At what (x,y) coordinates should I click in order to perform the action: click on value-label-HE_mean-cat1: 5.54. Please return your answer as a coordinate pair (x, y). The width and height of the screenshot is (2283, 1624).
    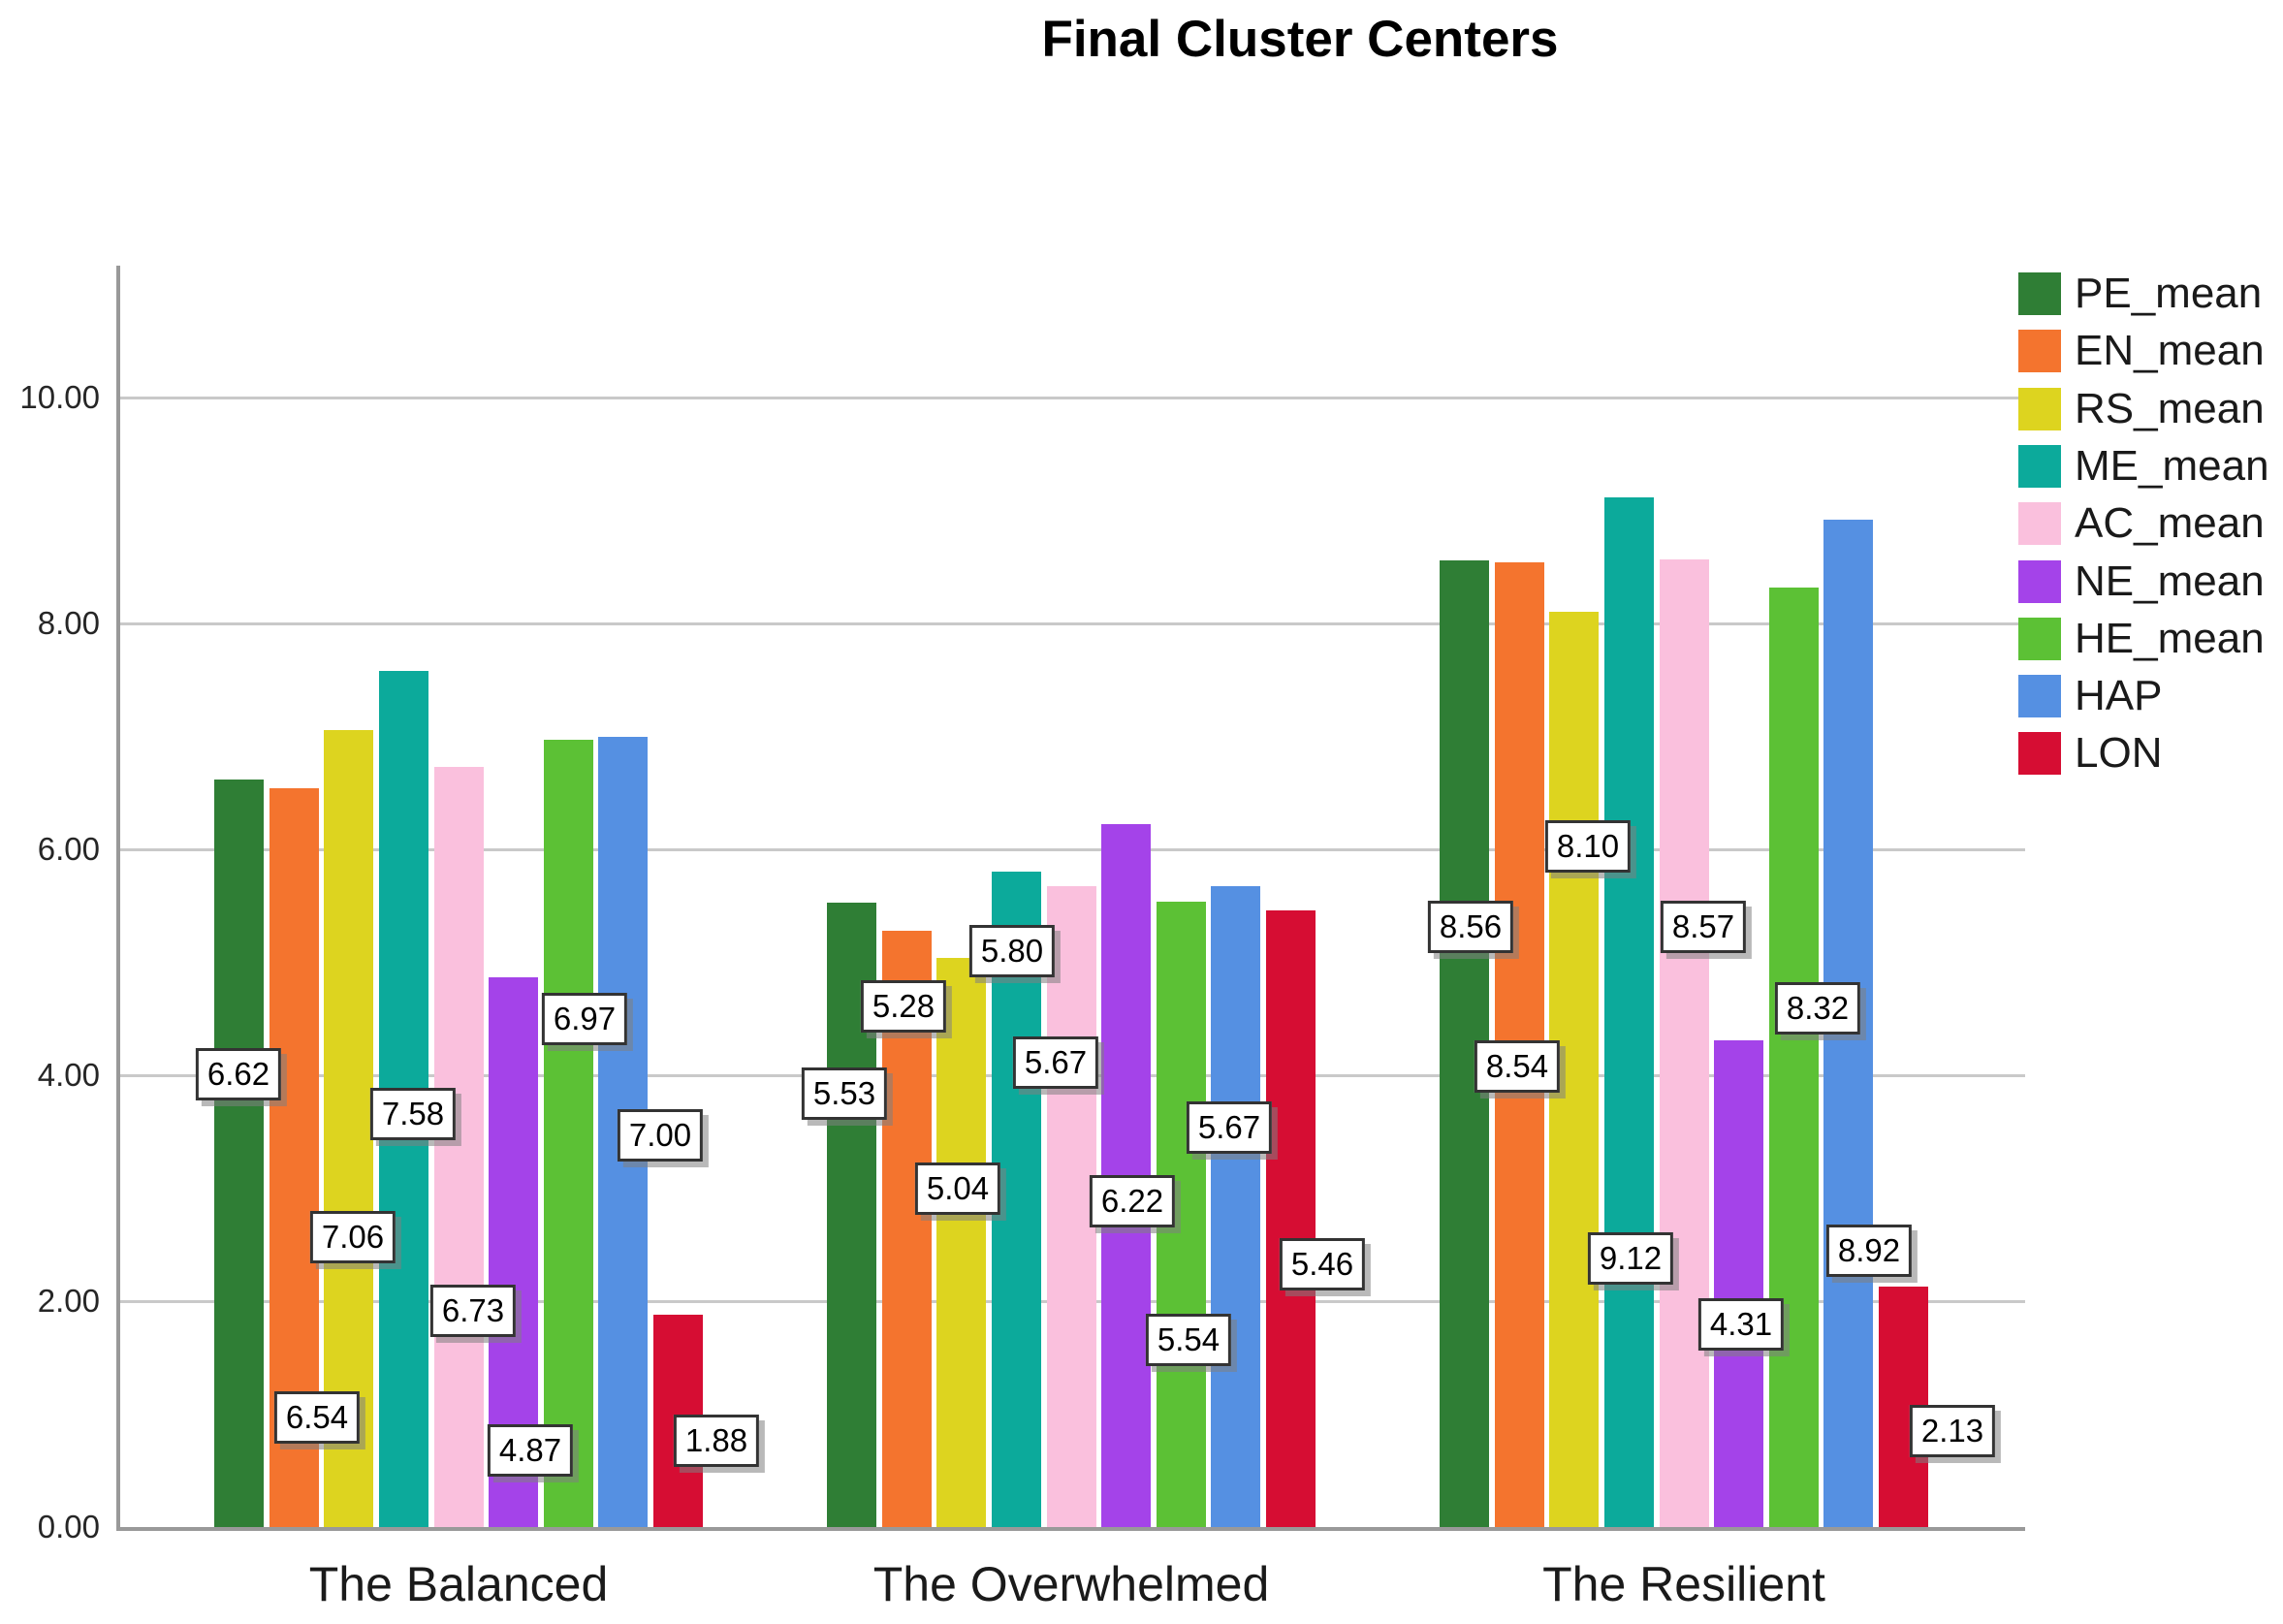
    Looking at the image, I should click on (1188, 1339).